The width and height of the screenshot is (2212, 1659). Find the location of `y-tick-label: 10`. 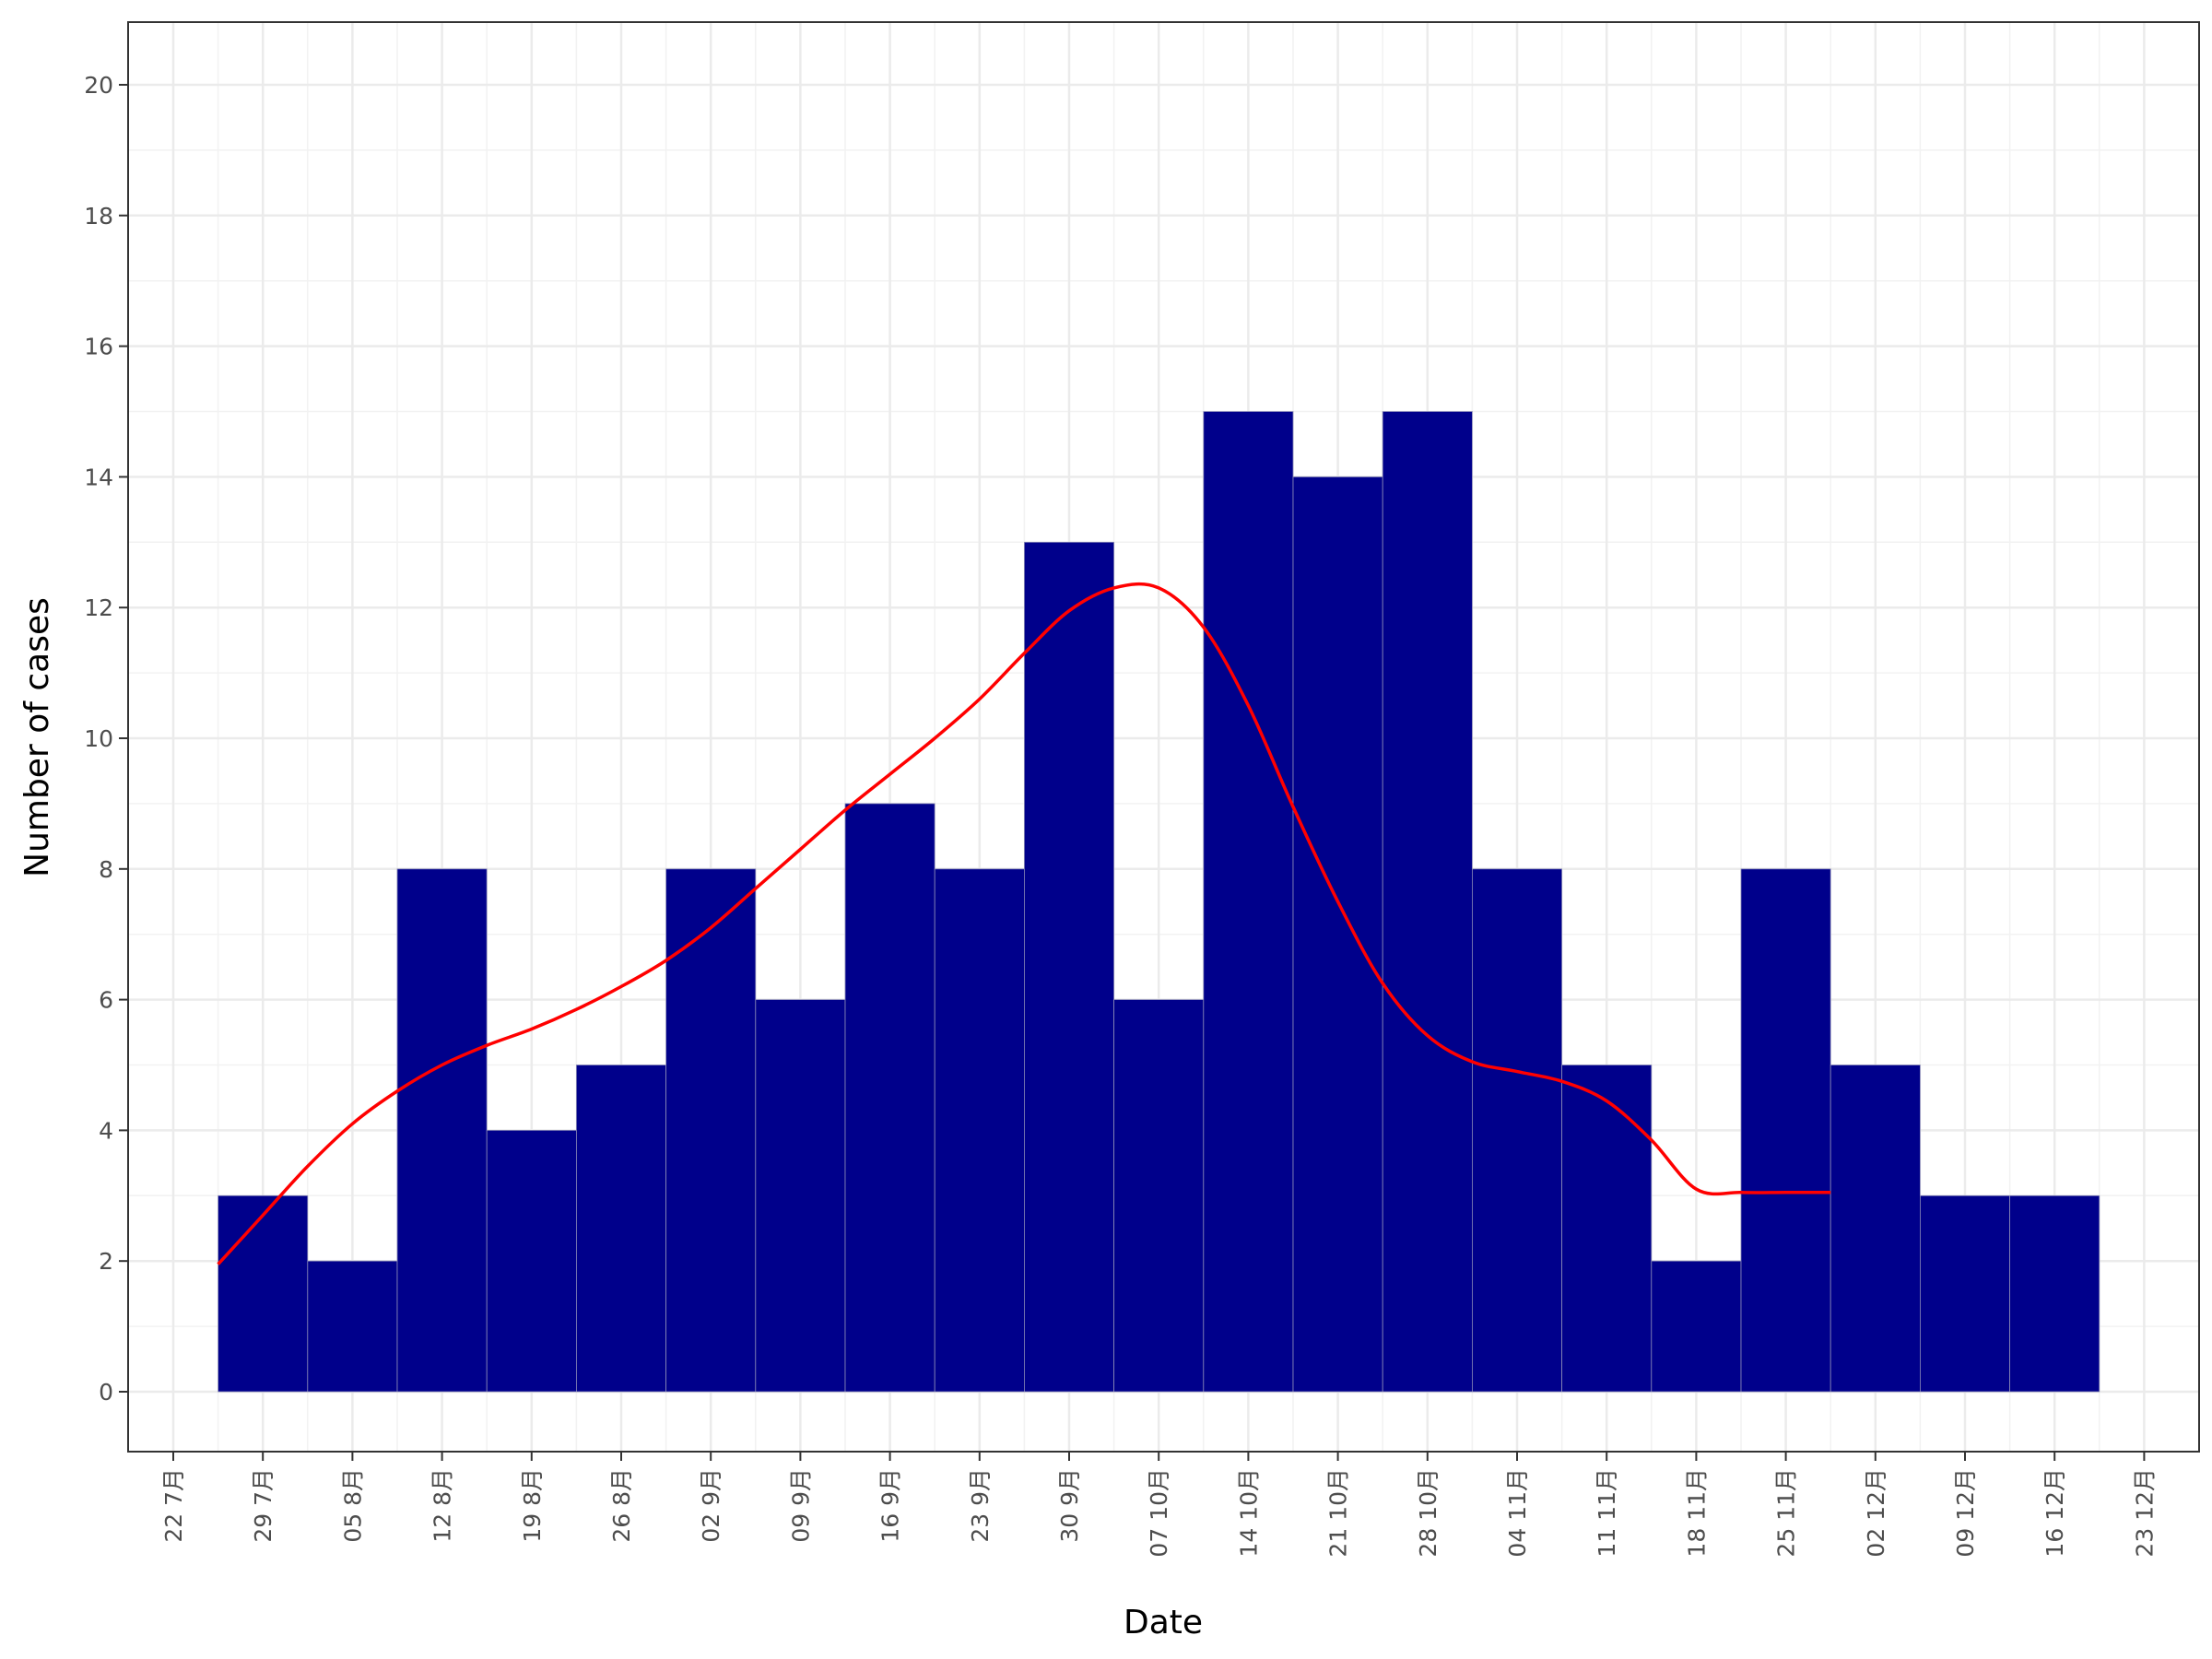

y-tick-label: 10 is located at coordinates (98, 738).